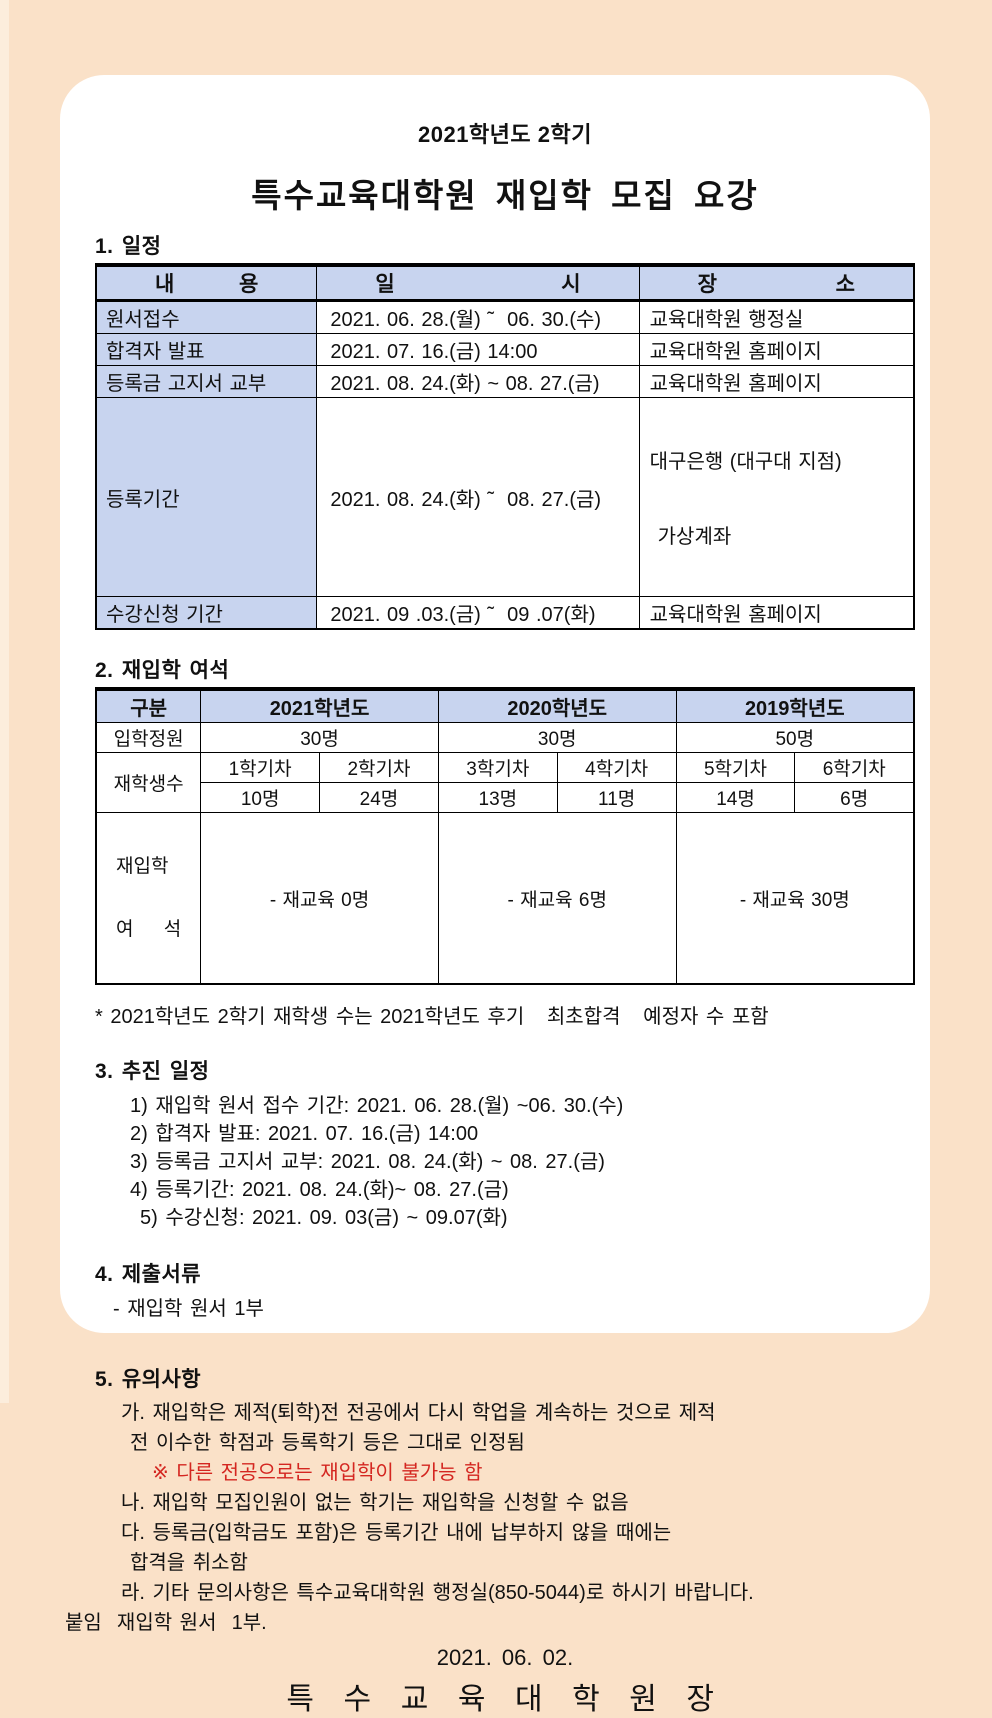 Image resolution: width=992 pixels, height=1718 pixels. What do you see at coordinates (478, 381) in the screenshot?
I see `schedule-row-when: 2021. 08. 24.(화) ~ 08. 27.(금)` at bounding box center [478, 381].